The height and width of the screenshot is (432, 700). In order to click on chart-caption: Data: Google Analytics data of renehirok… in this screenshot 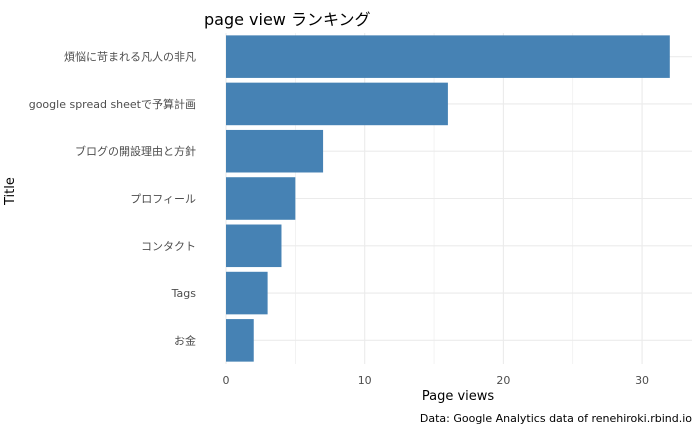, I will do `click(555, 418)`.